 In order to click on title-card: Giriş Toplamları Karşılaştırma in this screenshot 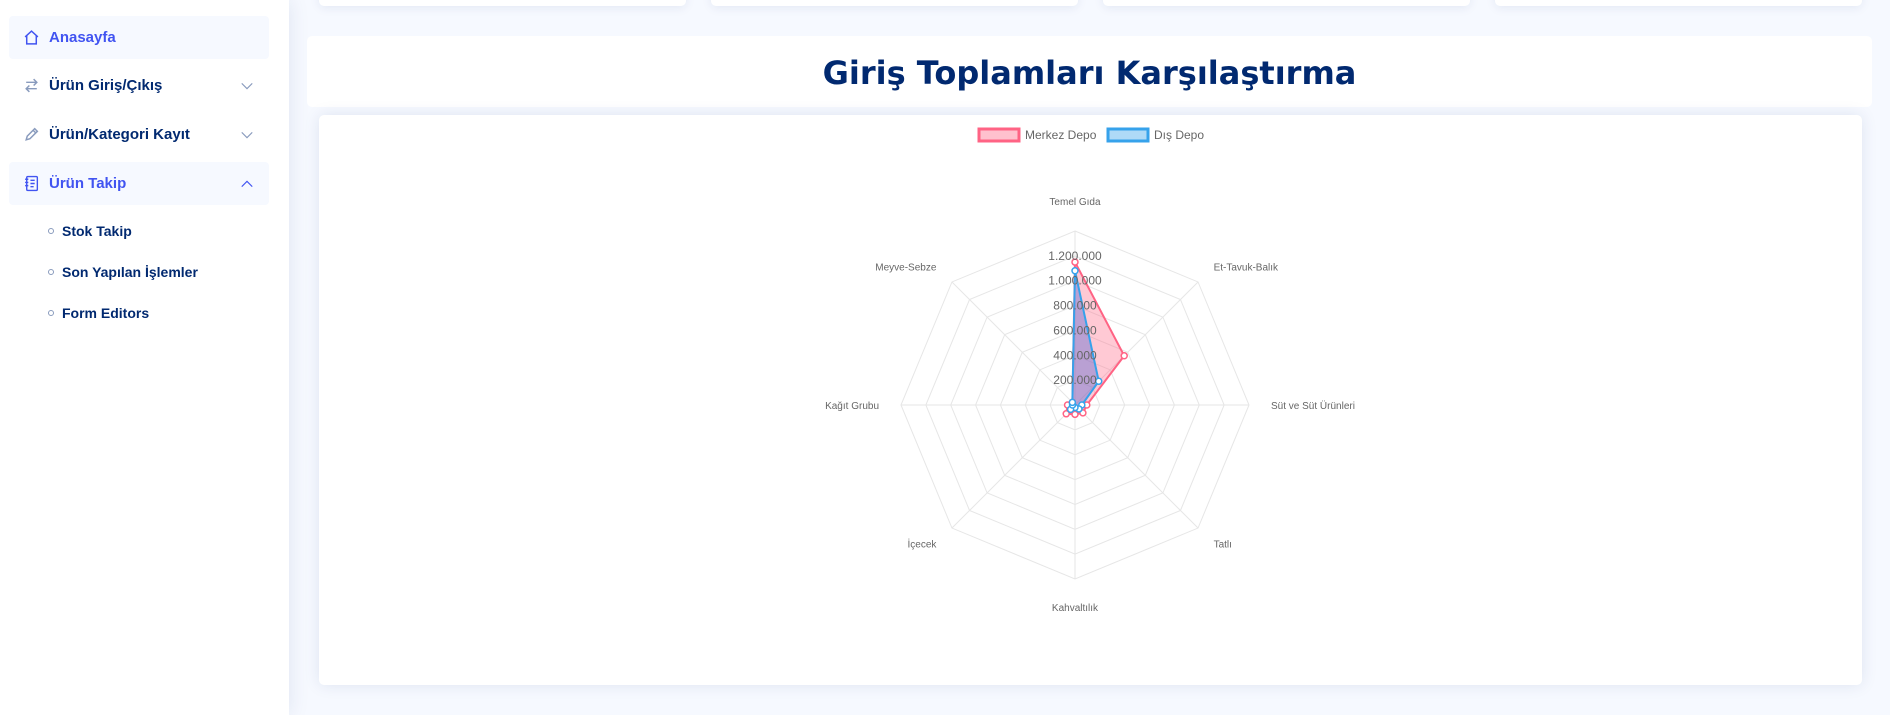, I will do `click(1089, 71)`.